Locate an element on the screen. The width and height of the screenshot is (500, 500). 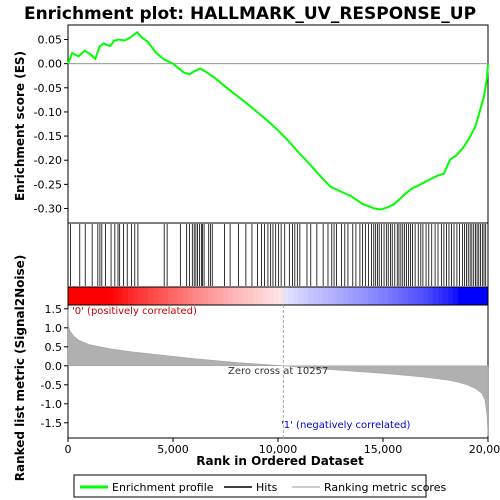
es-y-tick-label: -0.05 is located at coordinates (48, 88).